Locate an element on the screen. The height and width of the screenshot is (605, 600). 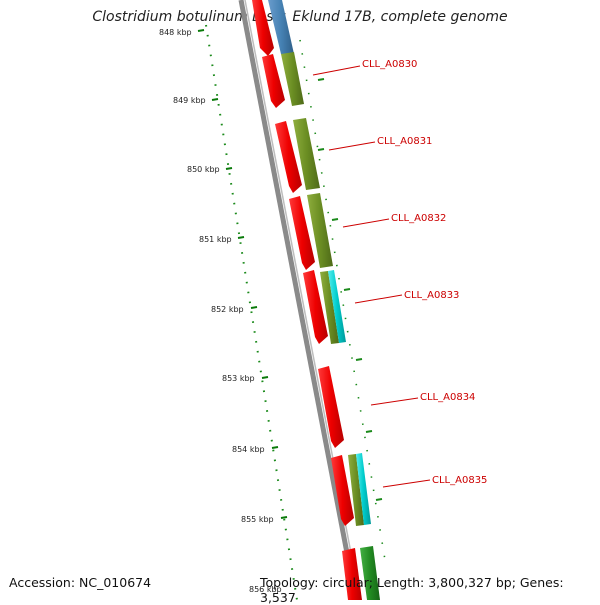
green-feature is located at coordinates (370, 573).